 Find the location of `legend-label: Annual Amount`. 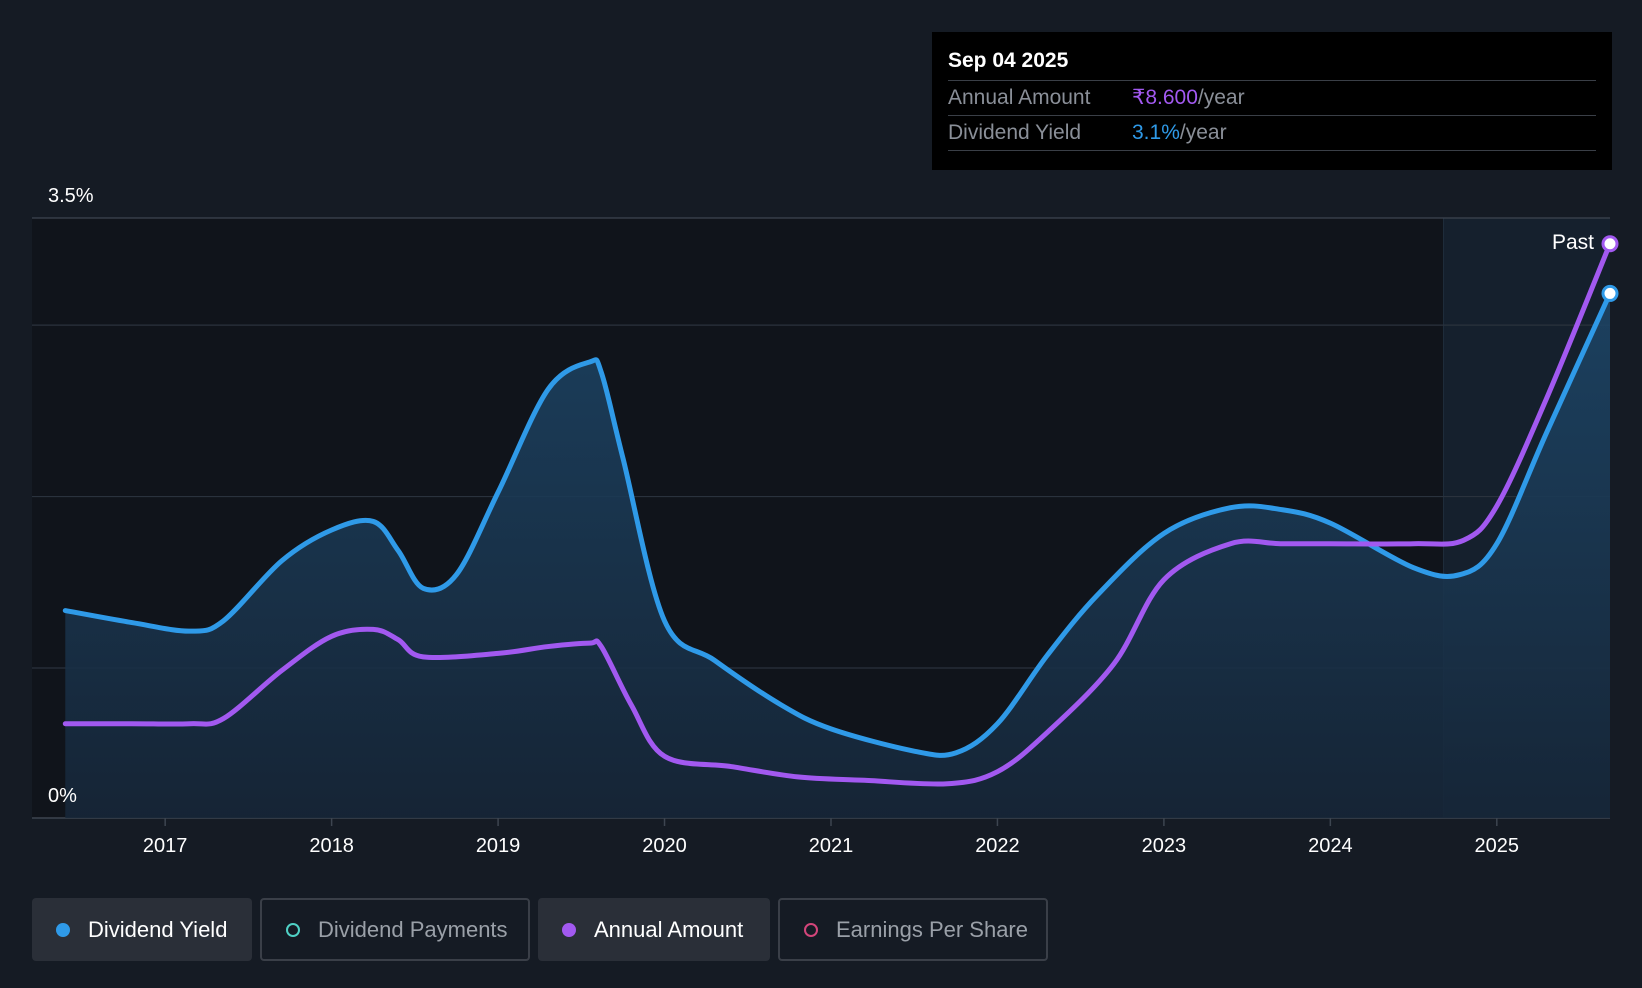

legend-label: Annual Amount is located at coordinates (669, 929).